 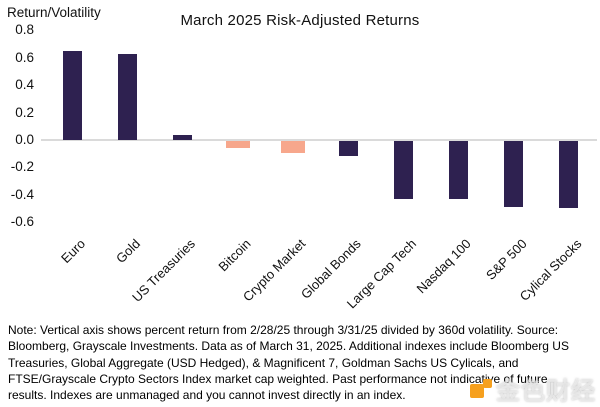 I want to click on bar-gold, so click(x=128, y=96).